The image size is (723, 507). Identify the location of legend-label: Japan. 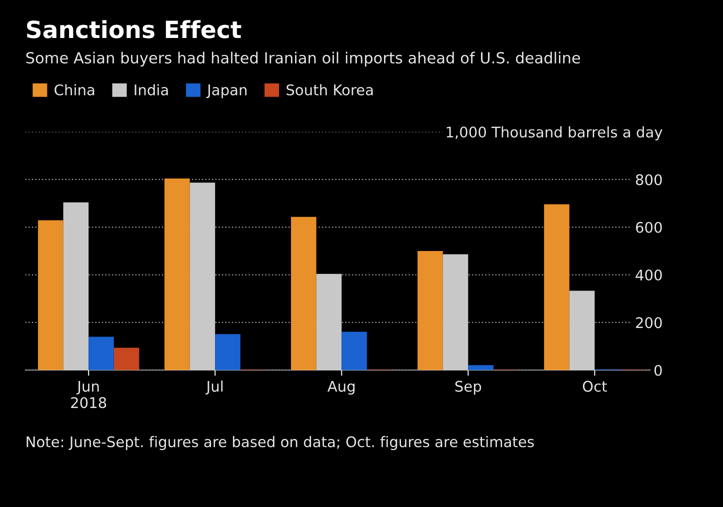
(226, 91).